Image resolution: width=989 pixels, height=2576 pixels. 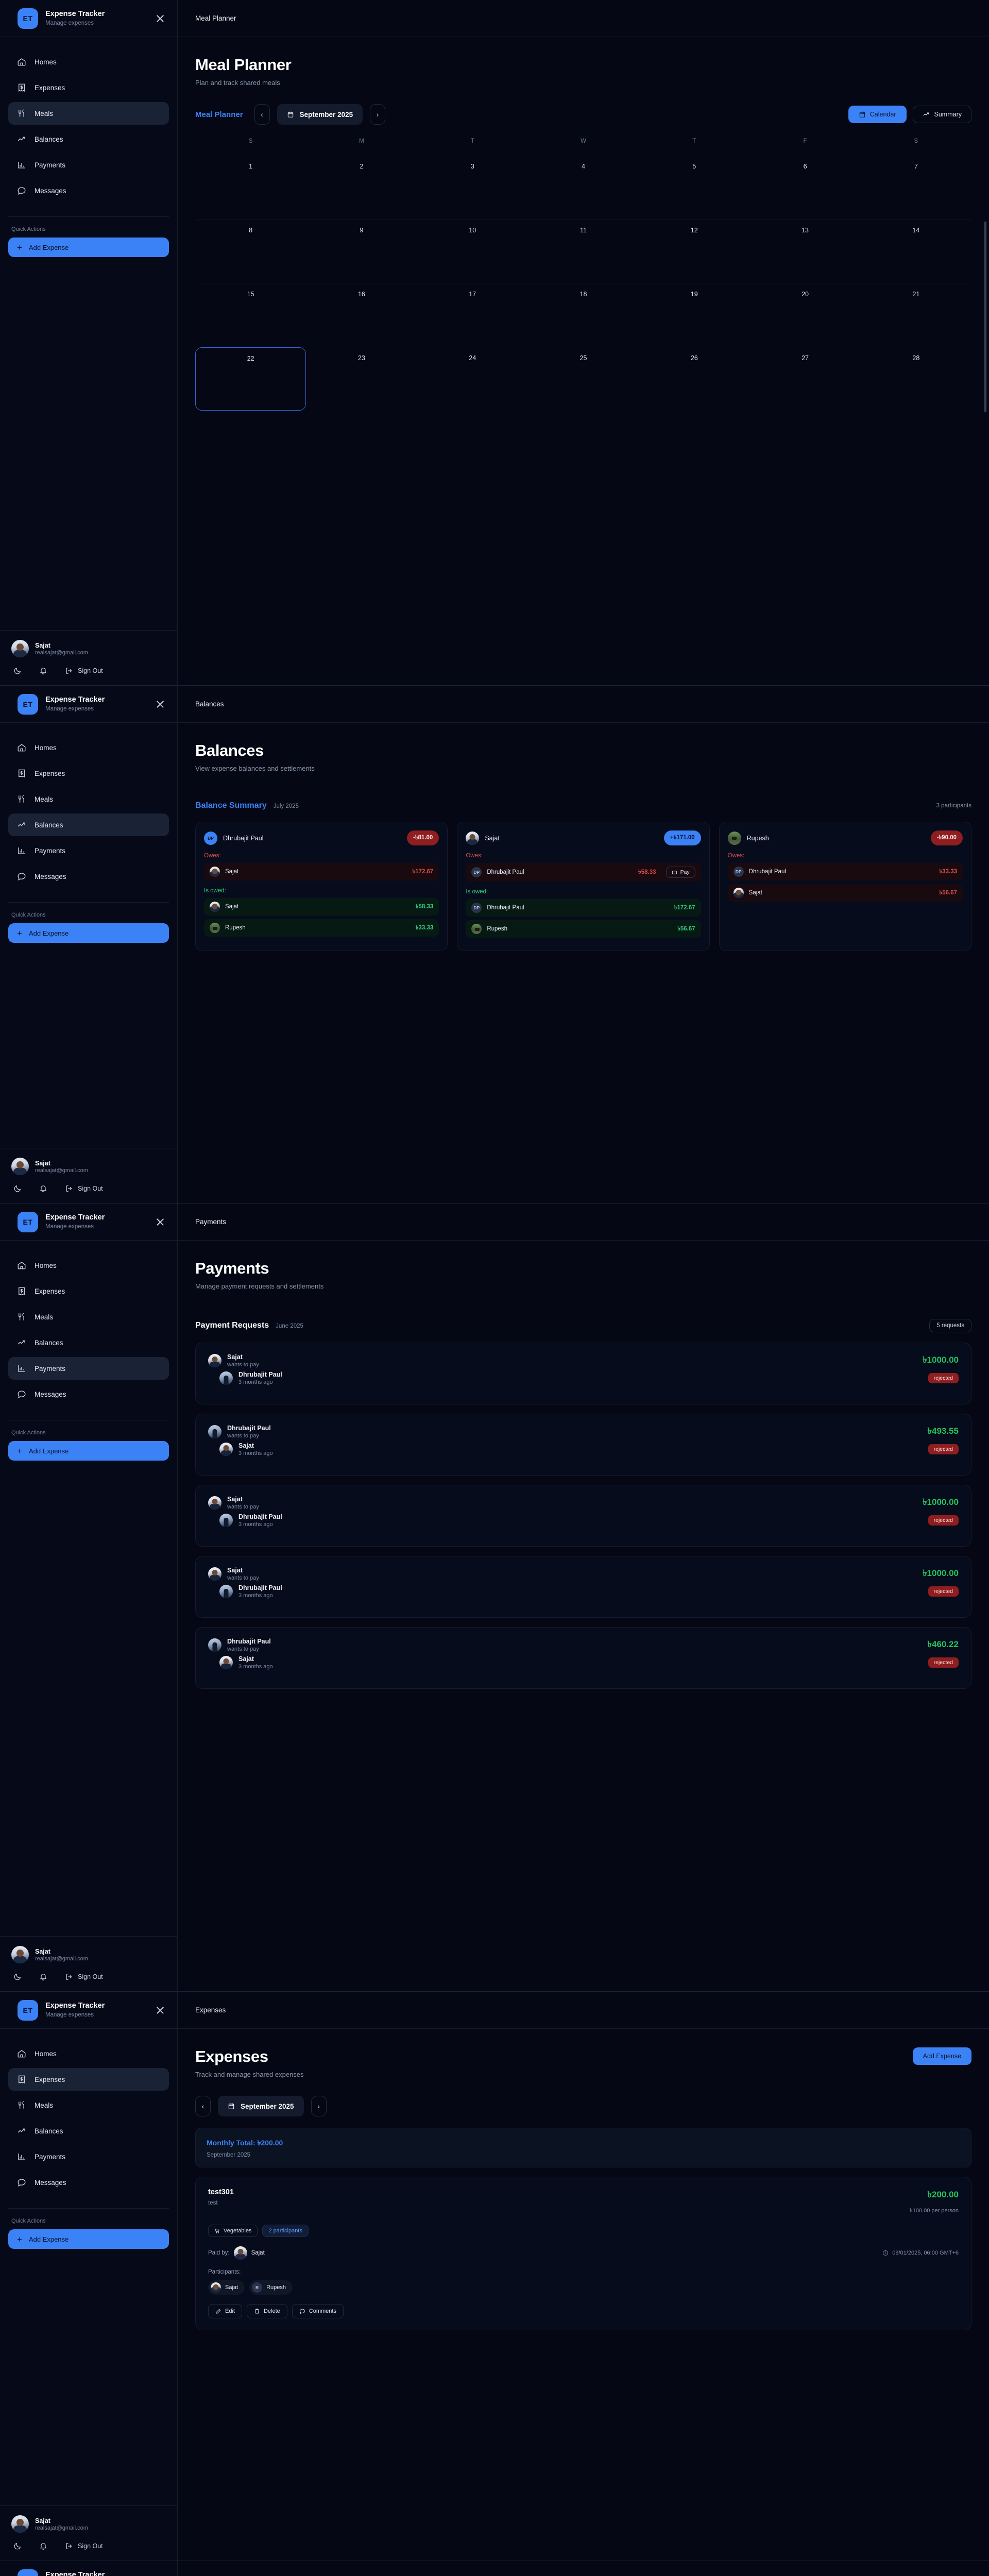 I want to click on calendar-day-cell: 8, so click(x=250, y=251).